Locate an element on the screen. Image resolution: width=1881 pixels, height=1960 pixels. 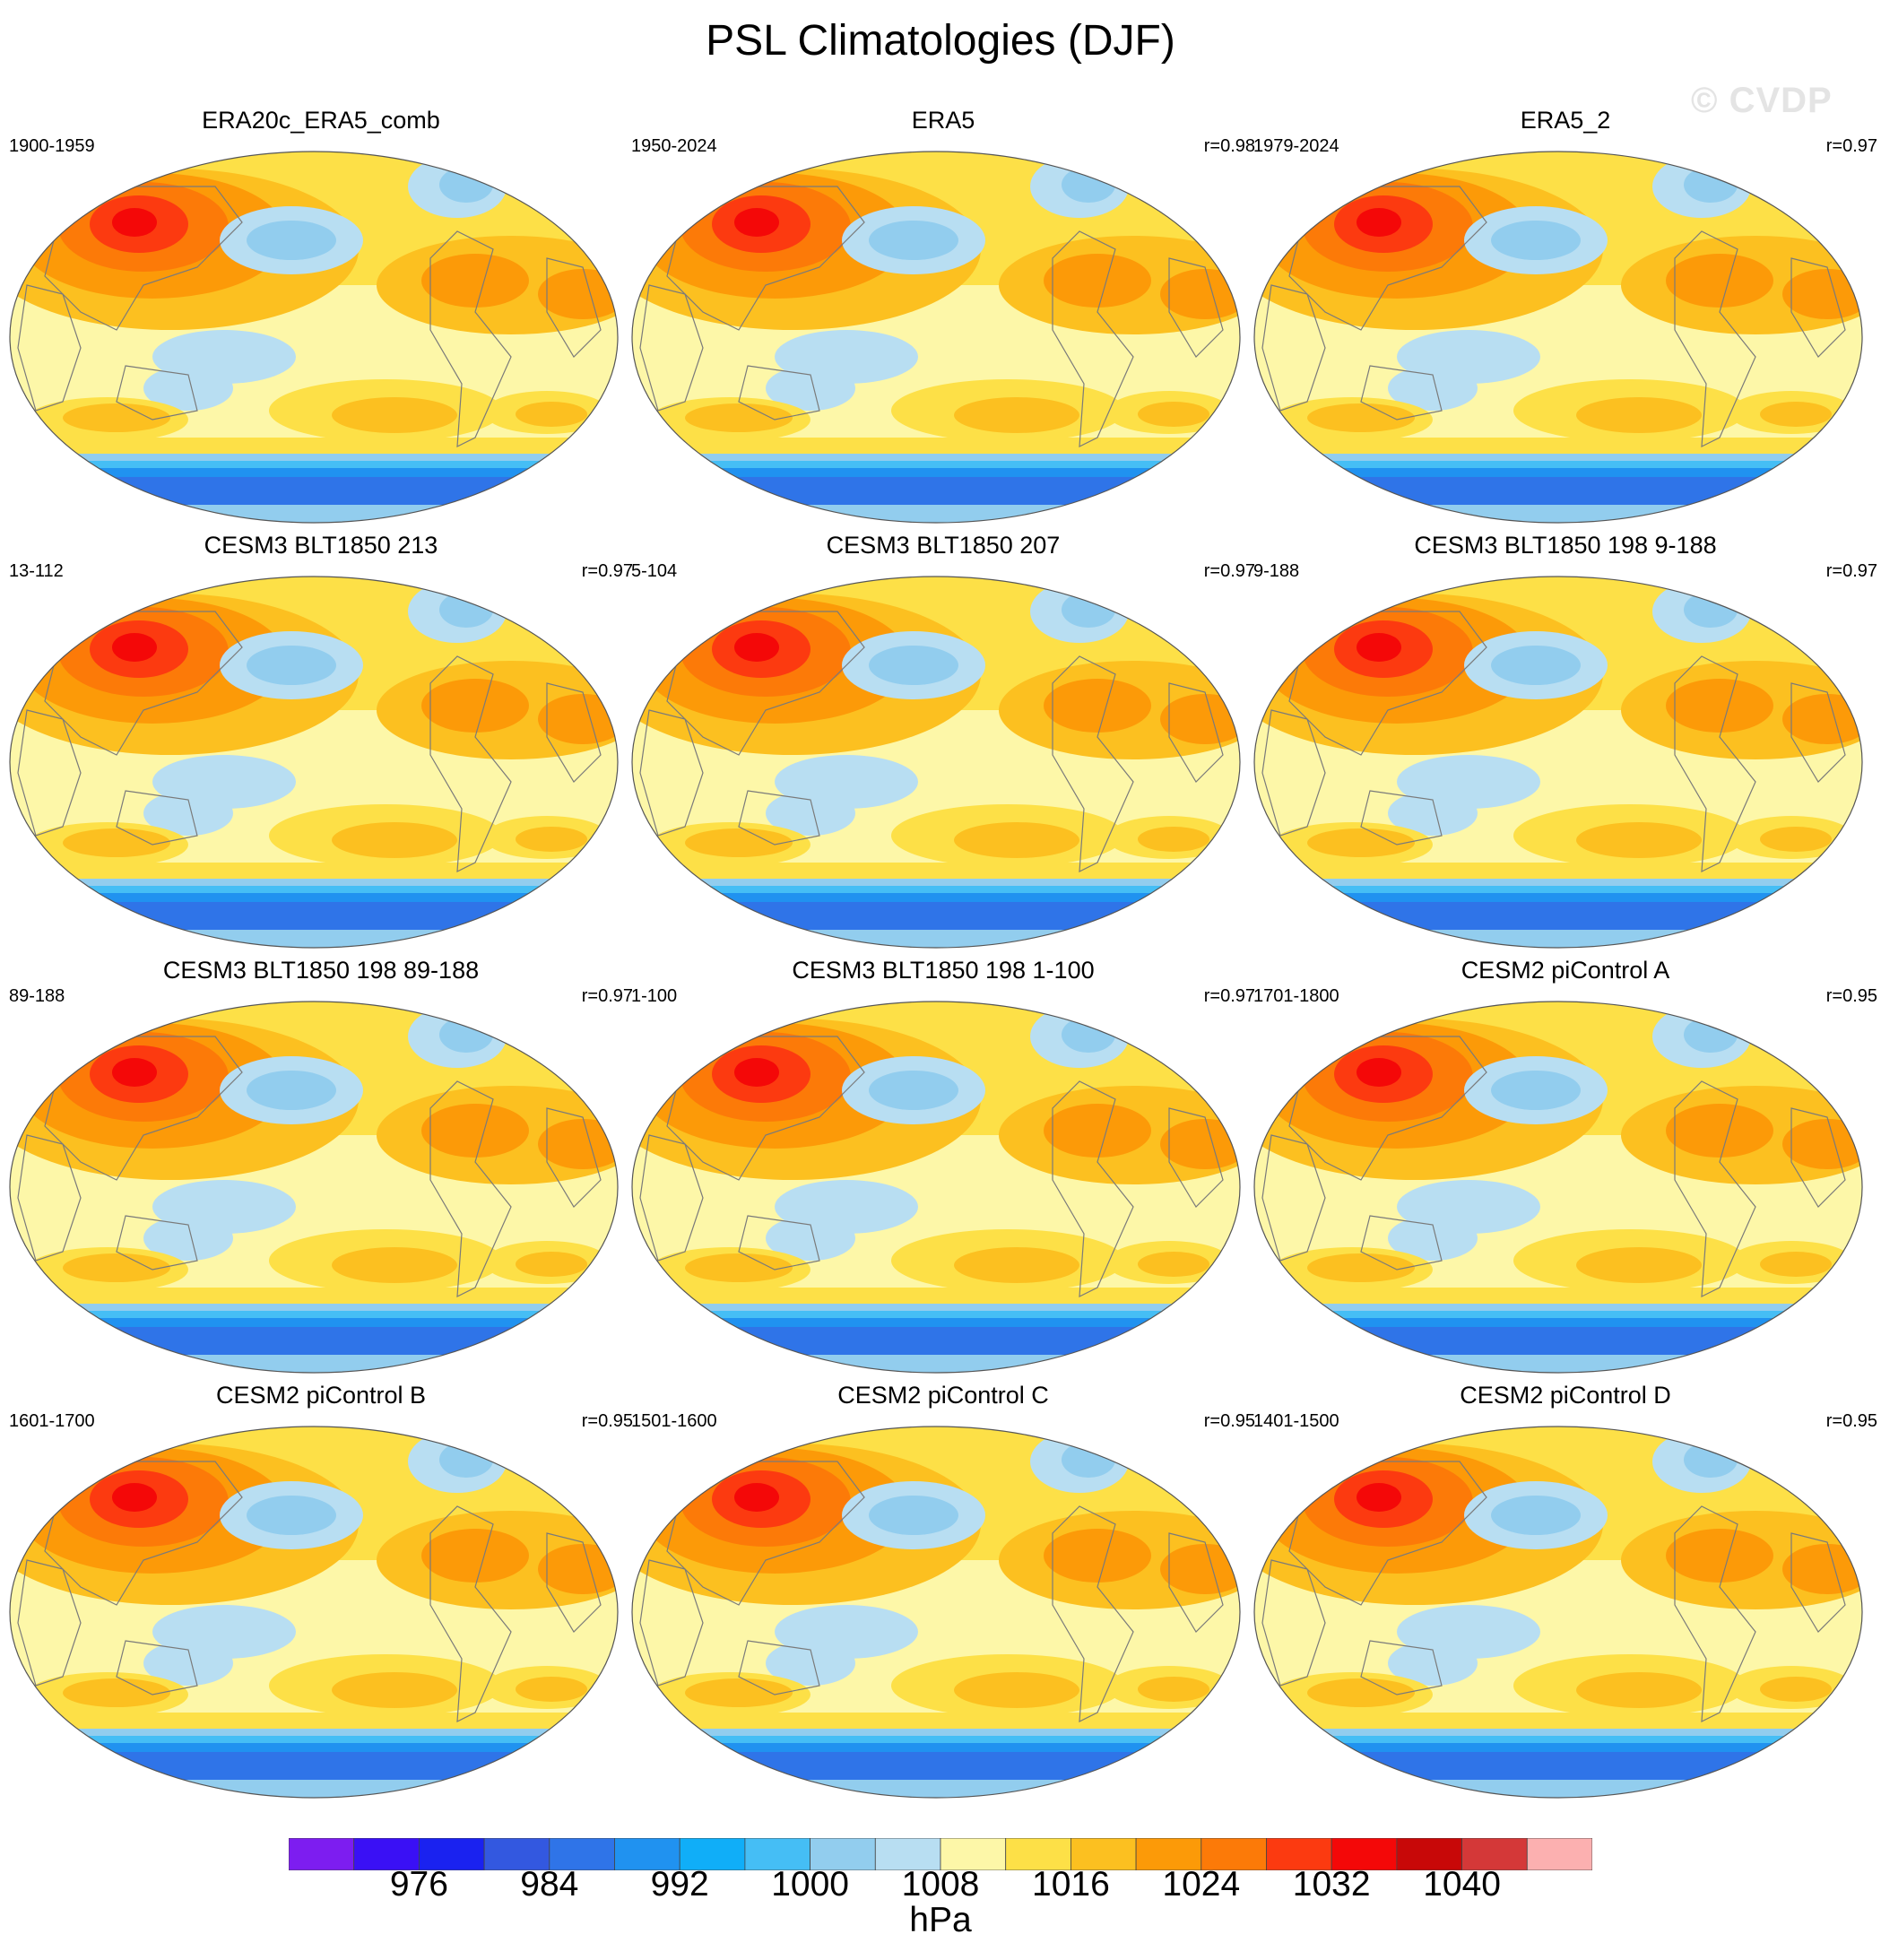
panel-years: 13-112 is located at coordinates (36, 571).